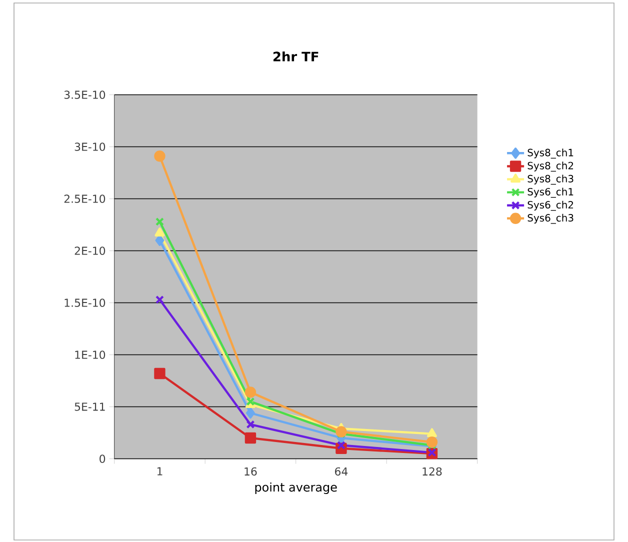  What do you see at coordinates (296, 488) in the screenshot?
I see `x-axis-title: point average` at bounding box center [296, 488].